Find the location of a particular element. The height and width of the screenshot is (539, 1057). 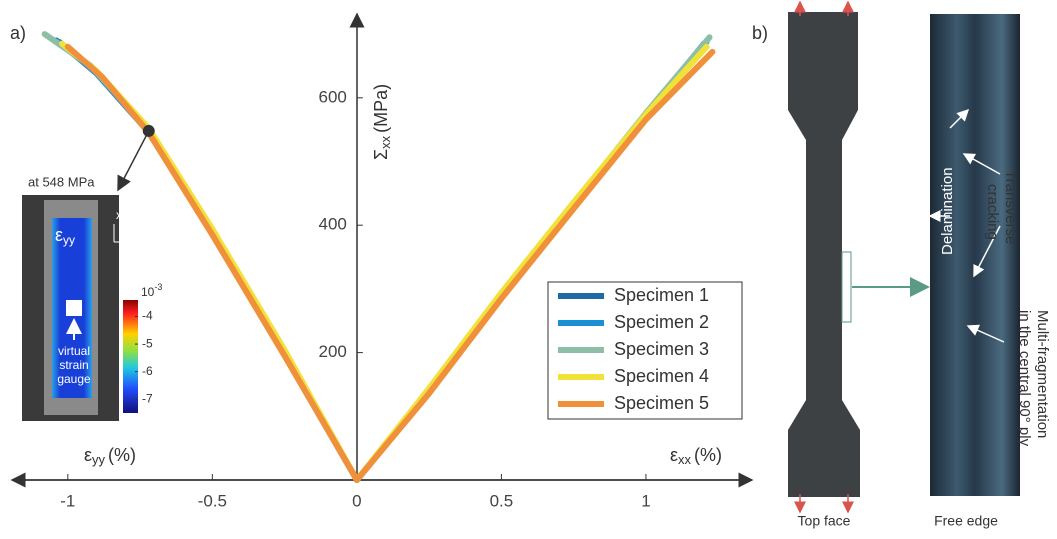

x-tick-label: -1 is located at coordinates (67, 500).